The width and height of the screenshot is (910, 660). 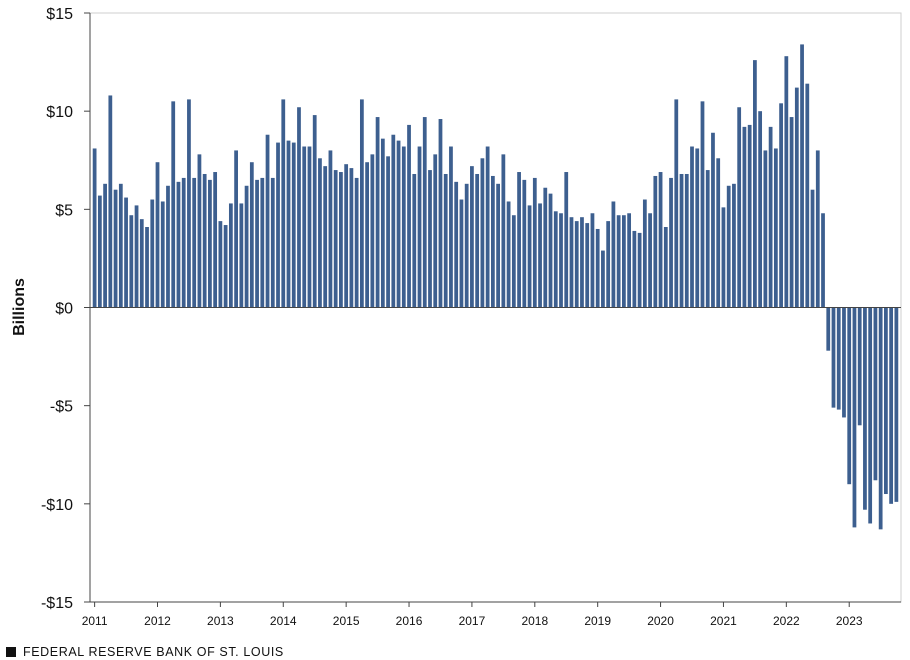 I want to click on x-tick-label: 2018, so click(x=534, y=621).